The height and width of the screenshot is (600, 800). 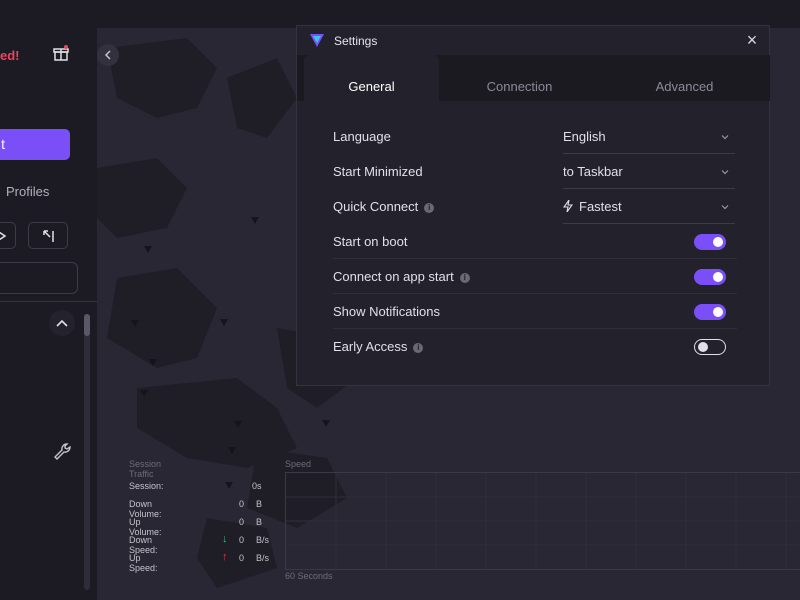 What do you see at coordinates (378, 171) in the screenshot?
I see `start-minimized-label: Start Minimized` at bounding box center [378, 171].